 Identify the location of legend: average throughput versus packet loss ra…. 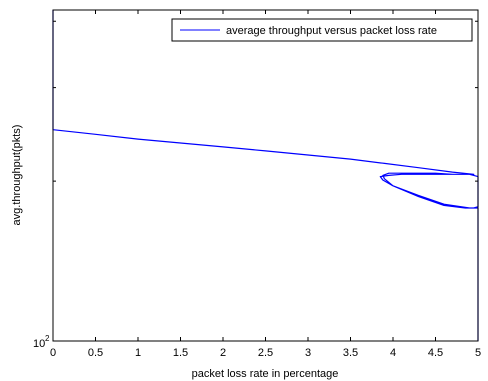
(322, 30).